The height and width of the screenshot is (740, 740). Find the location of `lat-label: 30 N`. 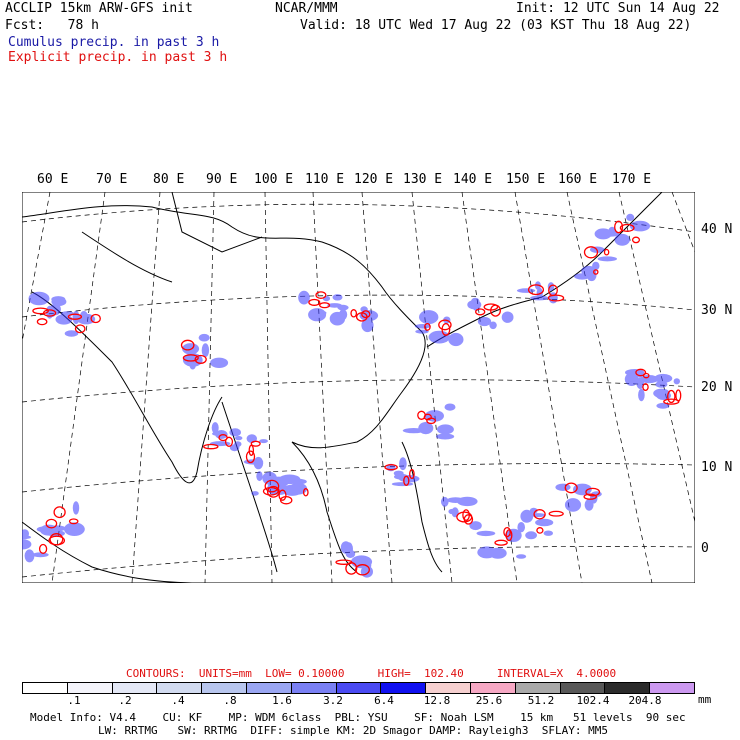

lat-label: 30 N is located at coordinates (717, 310).